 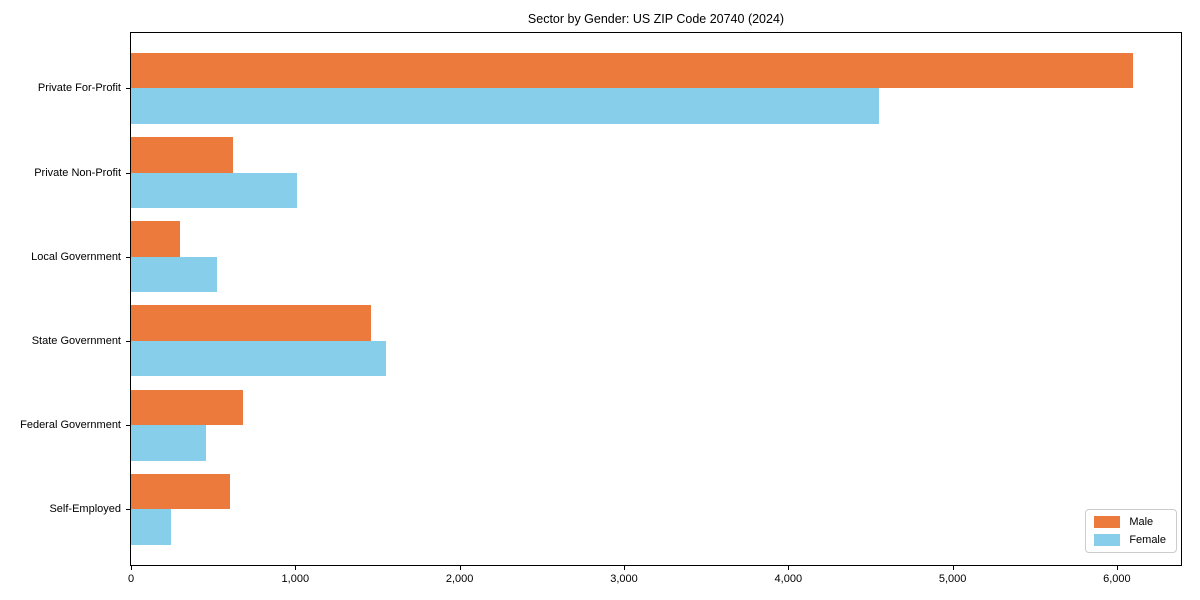 What do you see at coordinates (76, 340) in the screenshot?
I see `ytick-label-state-government: State Government` at bounding box center [76, 340].